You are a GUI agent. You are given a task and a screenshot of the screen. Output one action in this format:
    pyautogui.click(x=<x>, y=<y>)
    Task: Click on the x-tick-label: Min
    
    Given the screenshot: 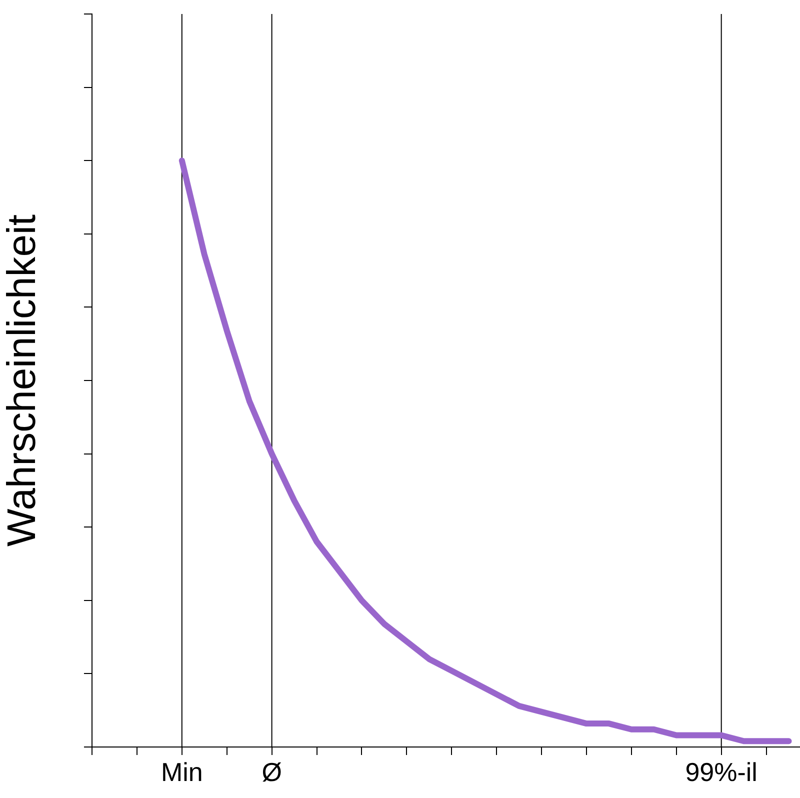 What is the action you would take?
    pyautogui.click(x=181, y=771)
    